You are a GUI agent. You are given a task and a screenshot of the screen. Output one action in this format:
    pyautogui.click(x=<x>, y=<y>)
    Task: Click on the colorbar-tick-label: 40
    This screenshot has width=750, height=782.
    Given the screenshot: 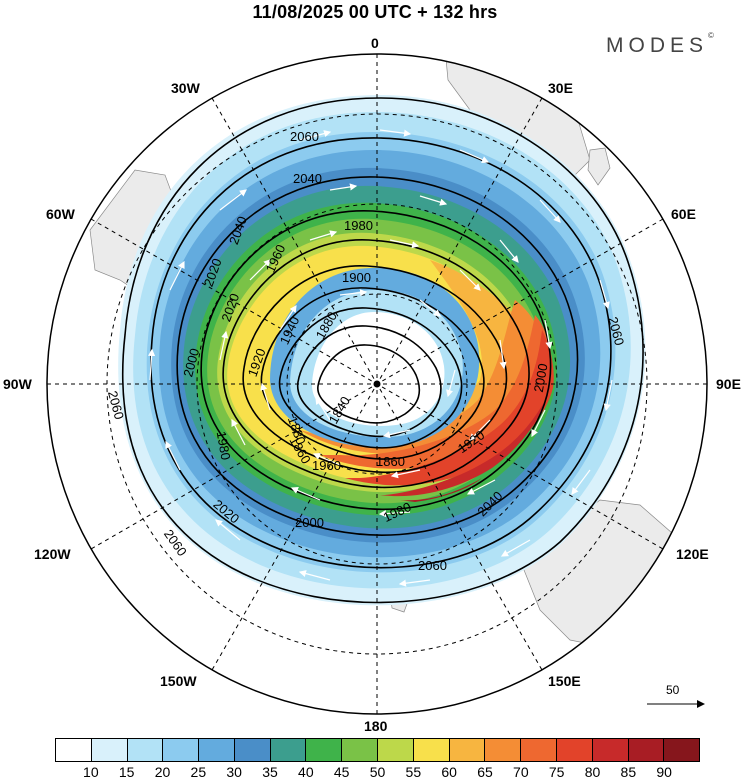 What is the action you would take?
    pyautogui.click(x=306, y=772)
    